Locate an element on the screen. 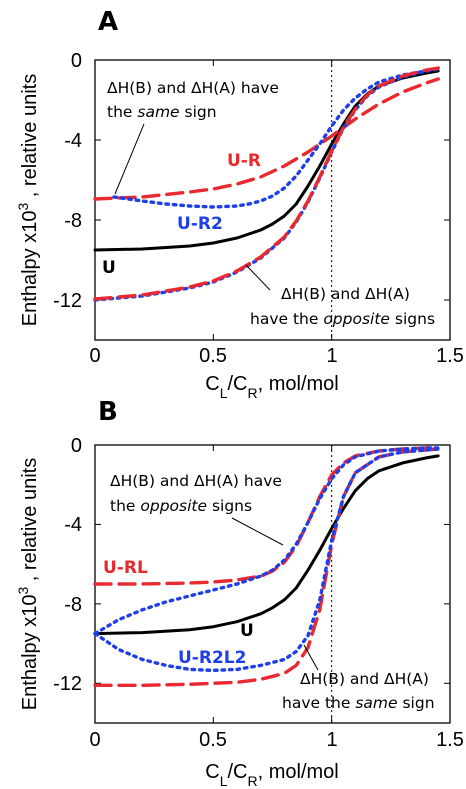 The width and height of the screenshot is (466, 789). curve-label-u-r2l2: U-R2L2 is located at coordinates (212, 658).